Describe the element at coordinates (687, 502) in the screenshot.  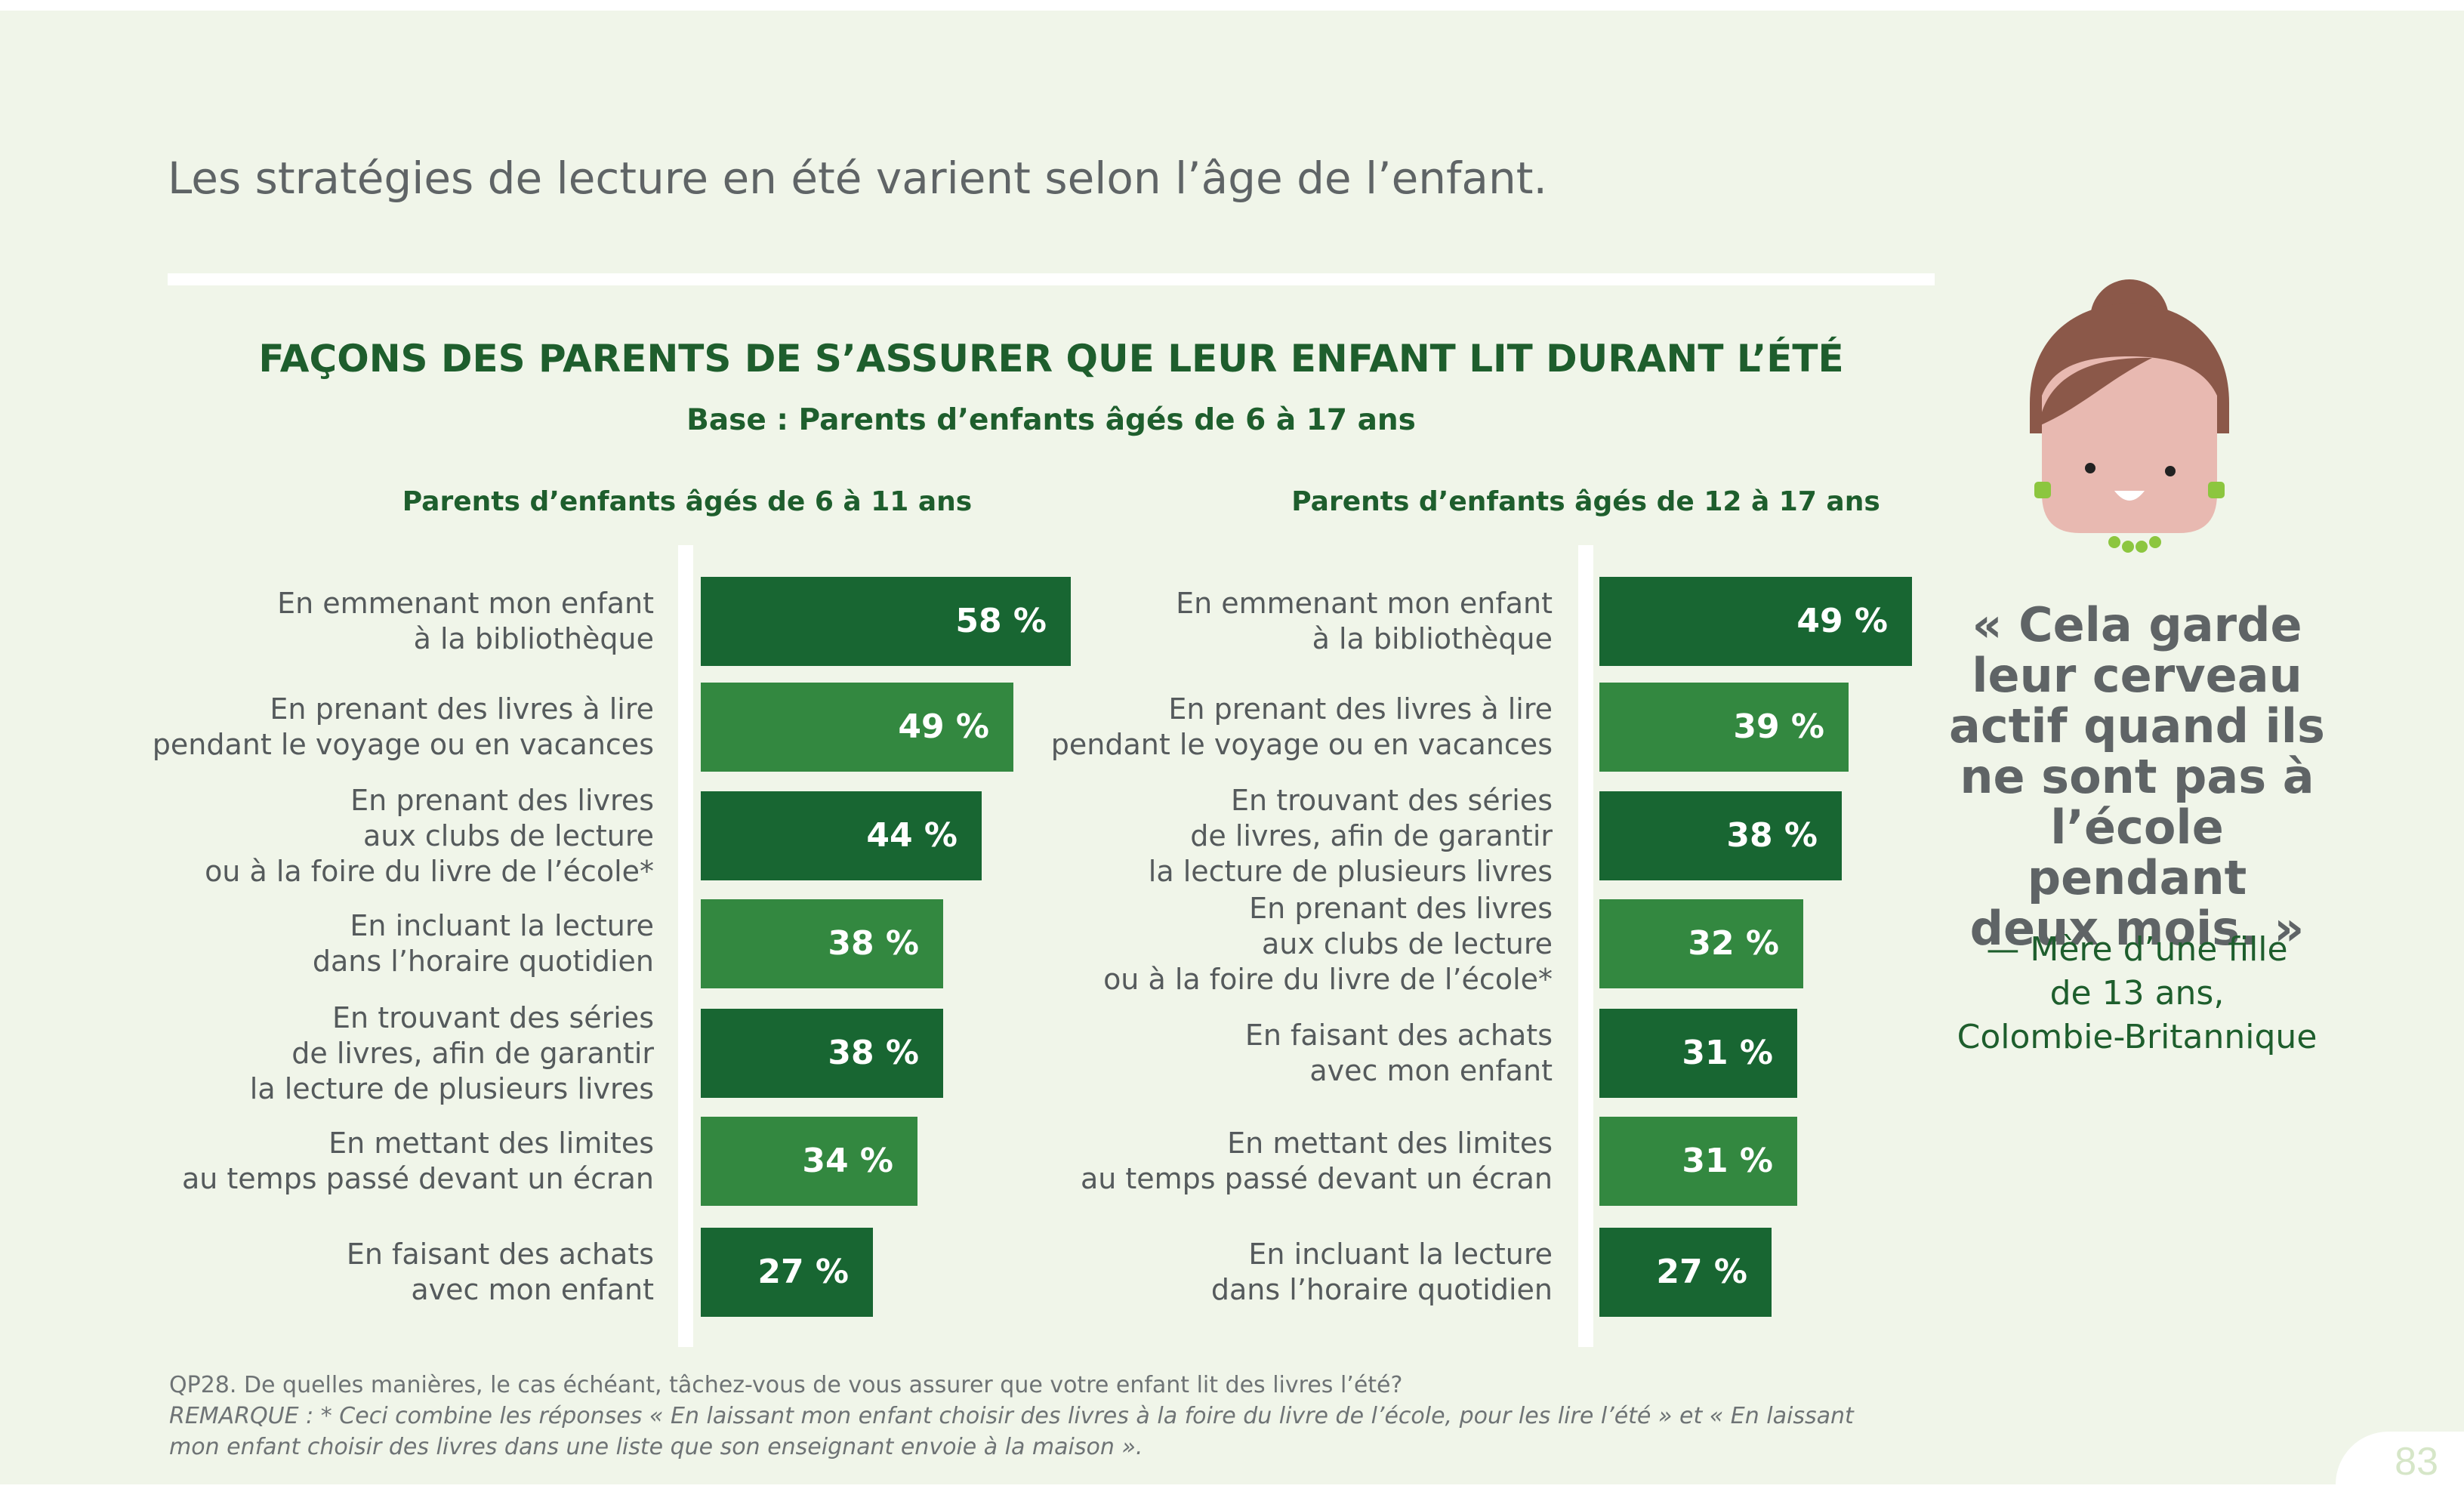
I see `panel-title-6-11: Parents d’enfants âgés de 6 à 11 ans` at that location.